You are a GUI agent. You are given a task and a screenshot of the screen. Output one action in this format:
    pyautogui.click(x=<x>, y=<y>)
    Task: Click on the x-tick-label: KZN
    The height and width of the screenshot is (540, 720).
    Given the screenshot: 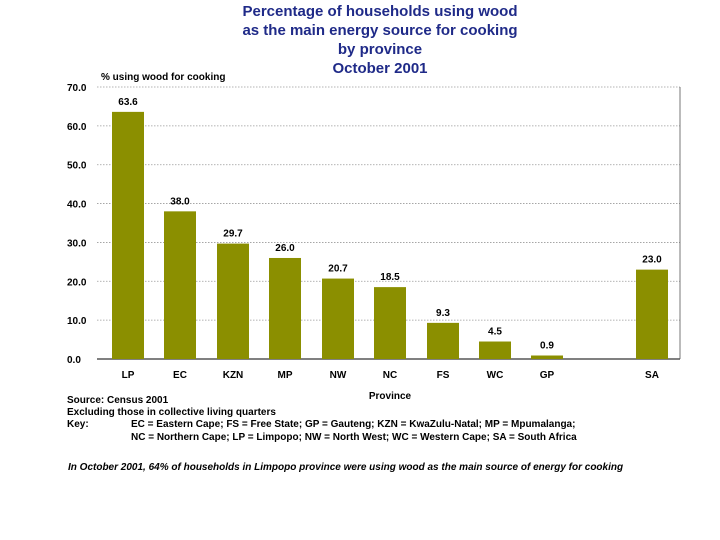 What is the action you would take?
    pyautogui.click(x=233, y=375)
    